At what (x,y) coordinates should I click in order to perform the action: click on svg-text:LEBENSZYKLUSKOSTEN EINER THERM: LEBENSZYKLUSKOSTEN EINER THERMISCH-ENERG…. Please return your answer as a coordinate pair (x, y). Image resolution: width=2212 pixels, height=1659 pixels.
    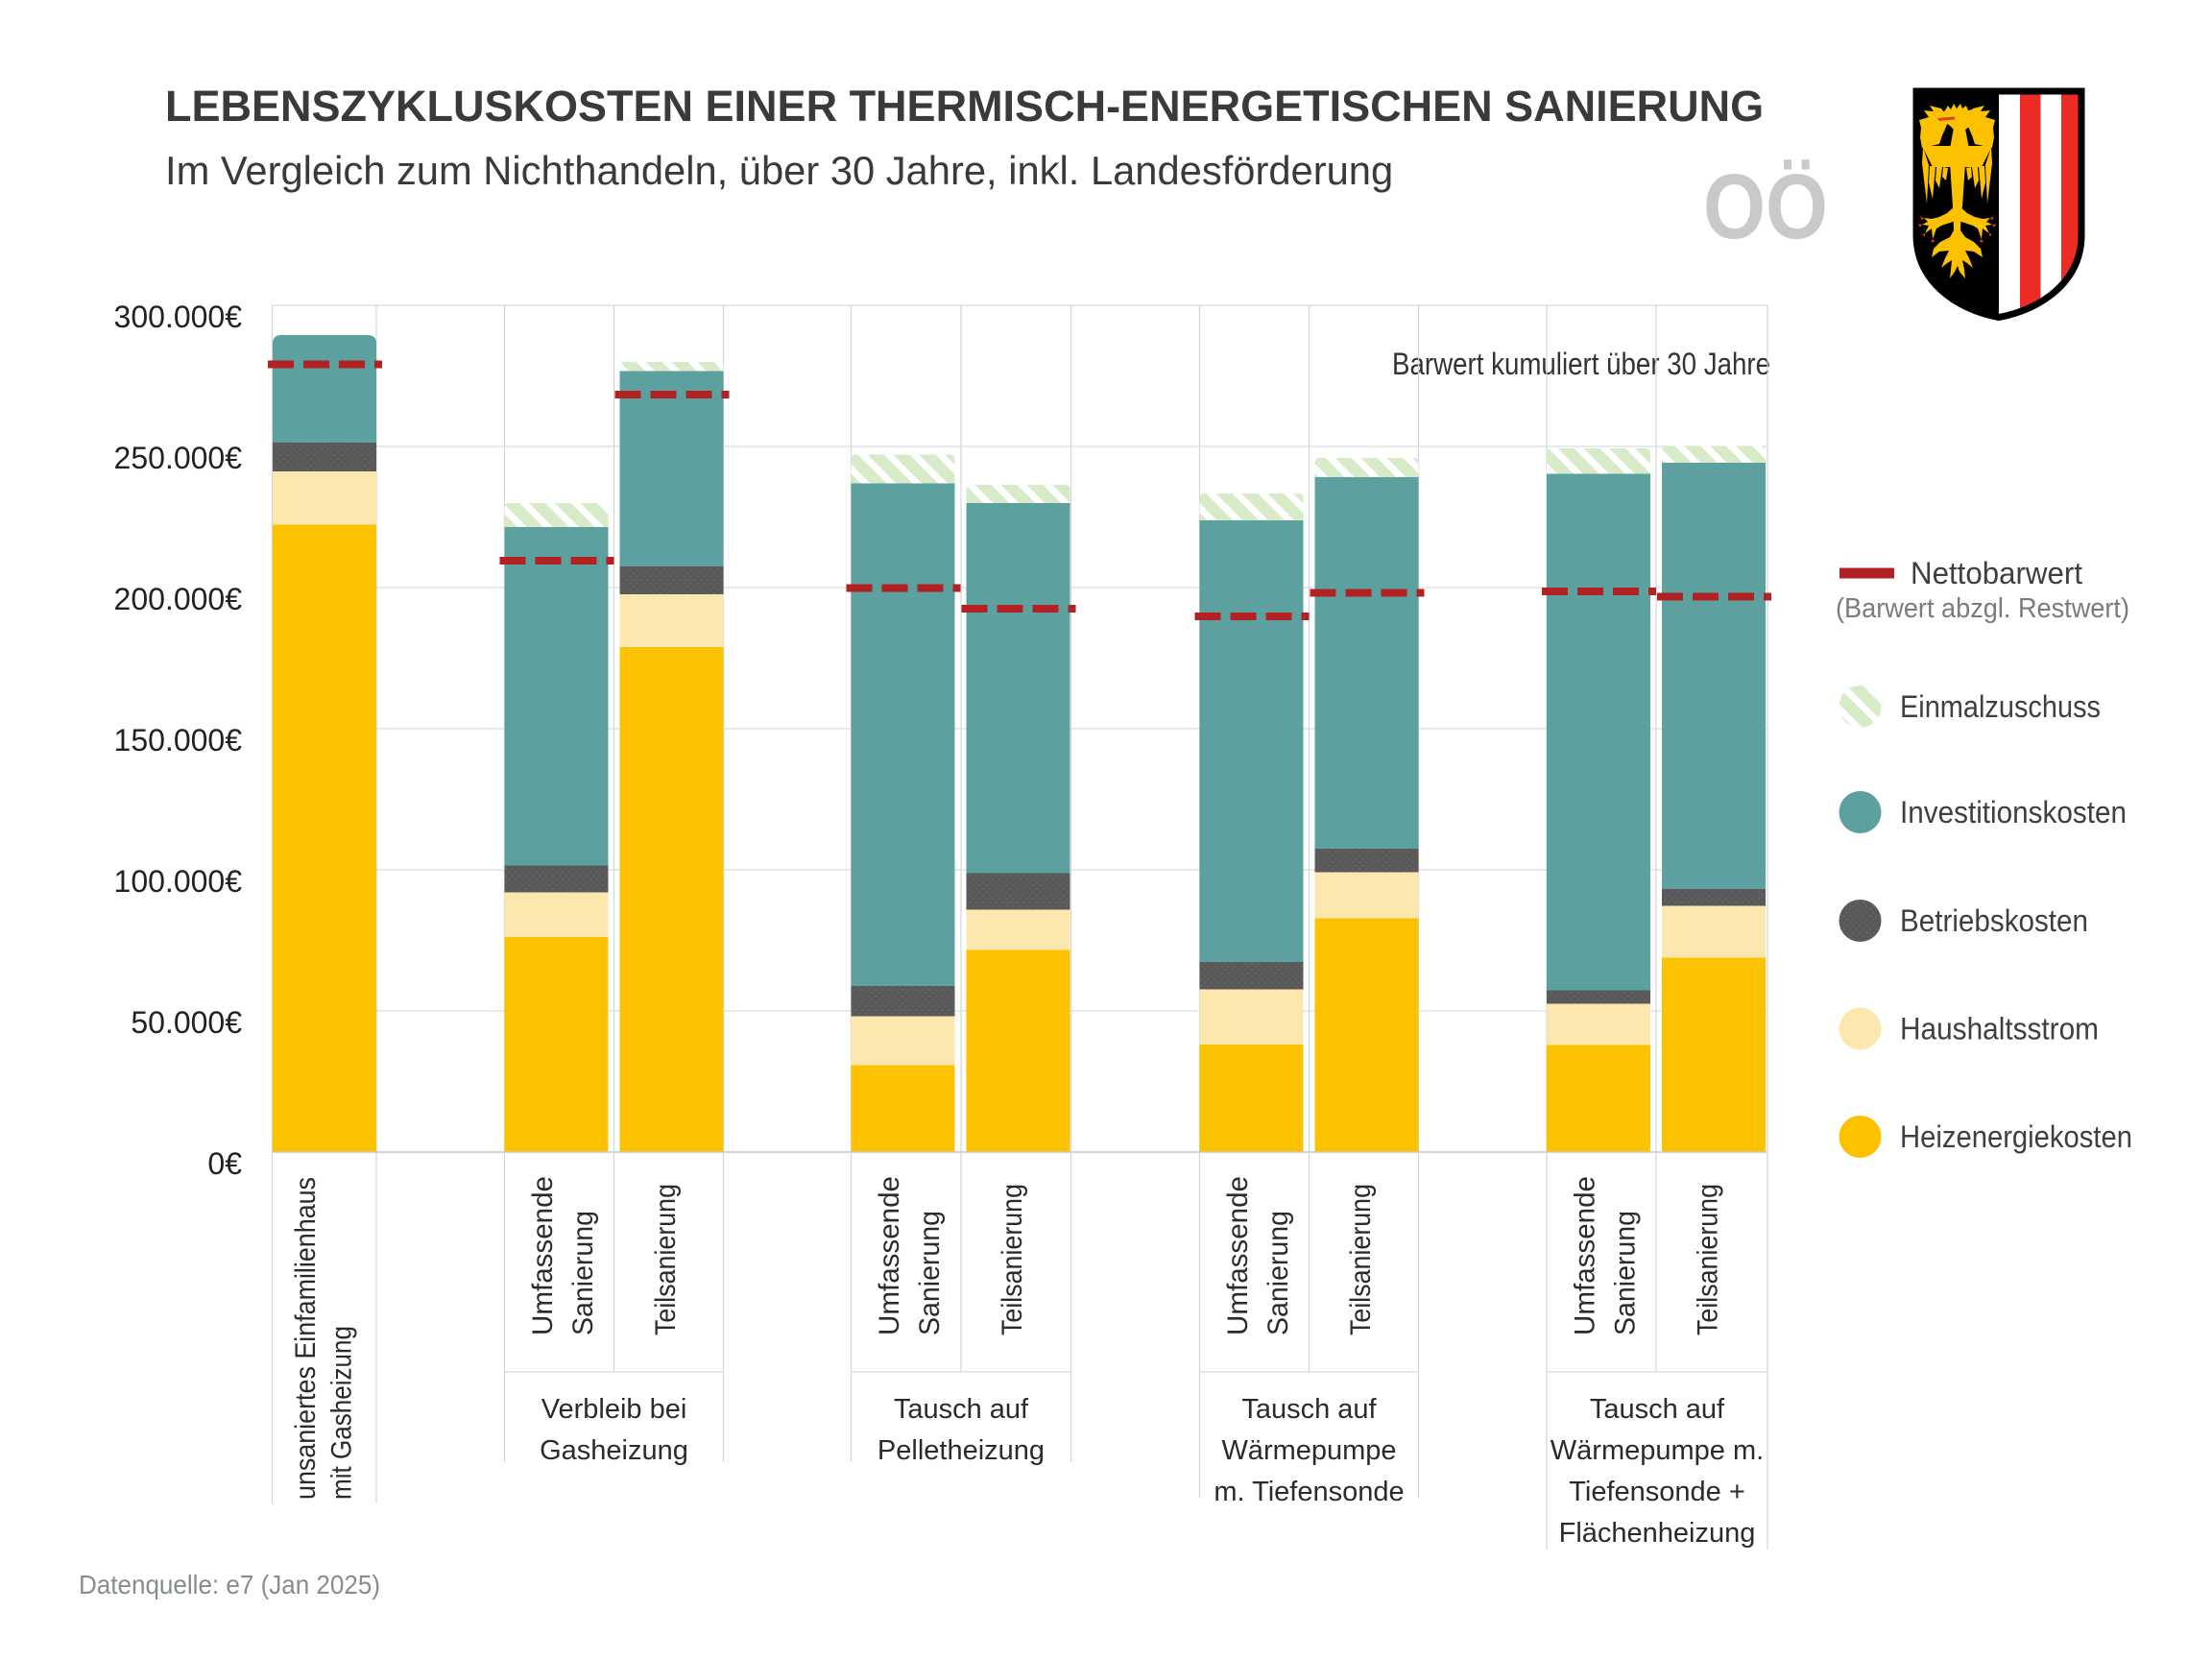
    Looking at the image, I should click on (964, 106).